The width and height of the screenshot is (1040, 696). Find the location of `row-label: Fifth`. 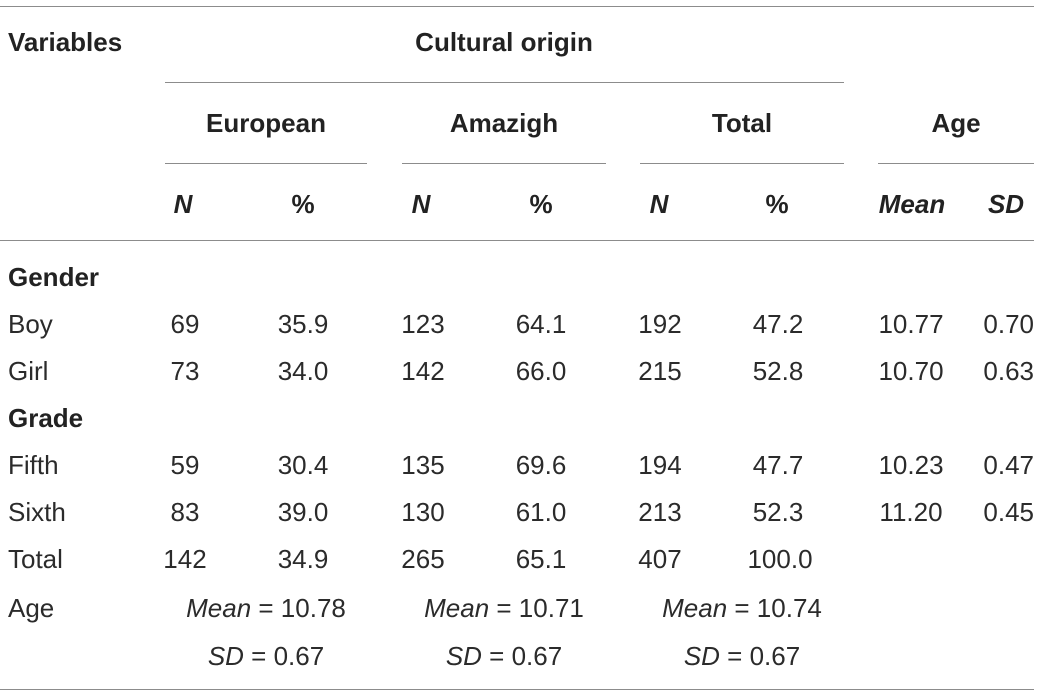

row-label: Fifth is located at coordinates (33, 465).